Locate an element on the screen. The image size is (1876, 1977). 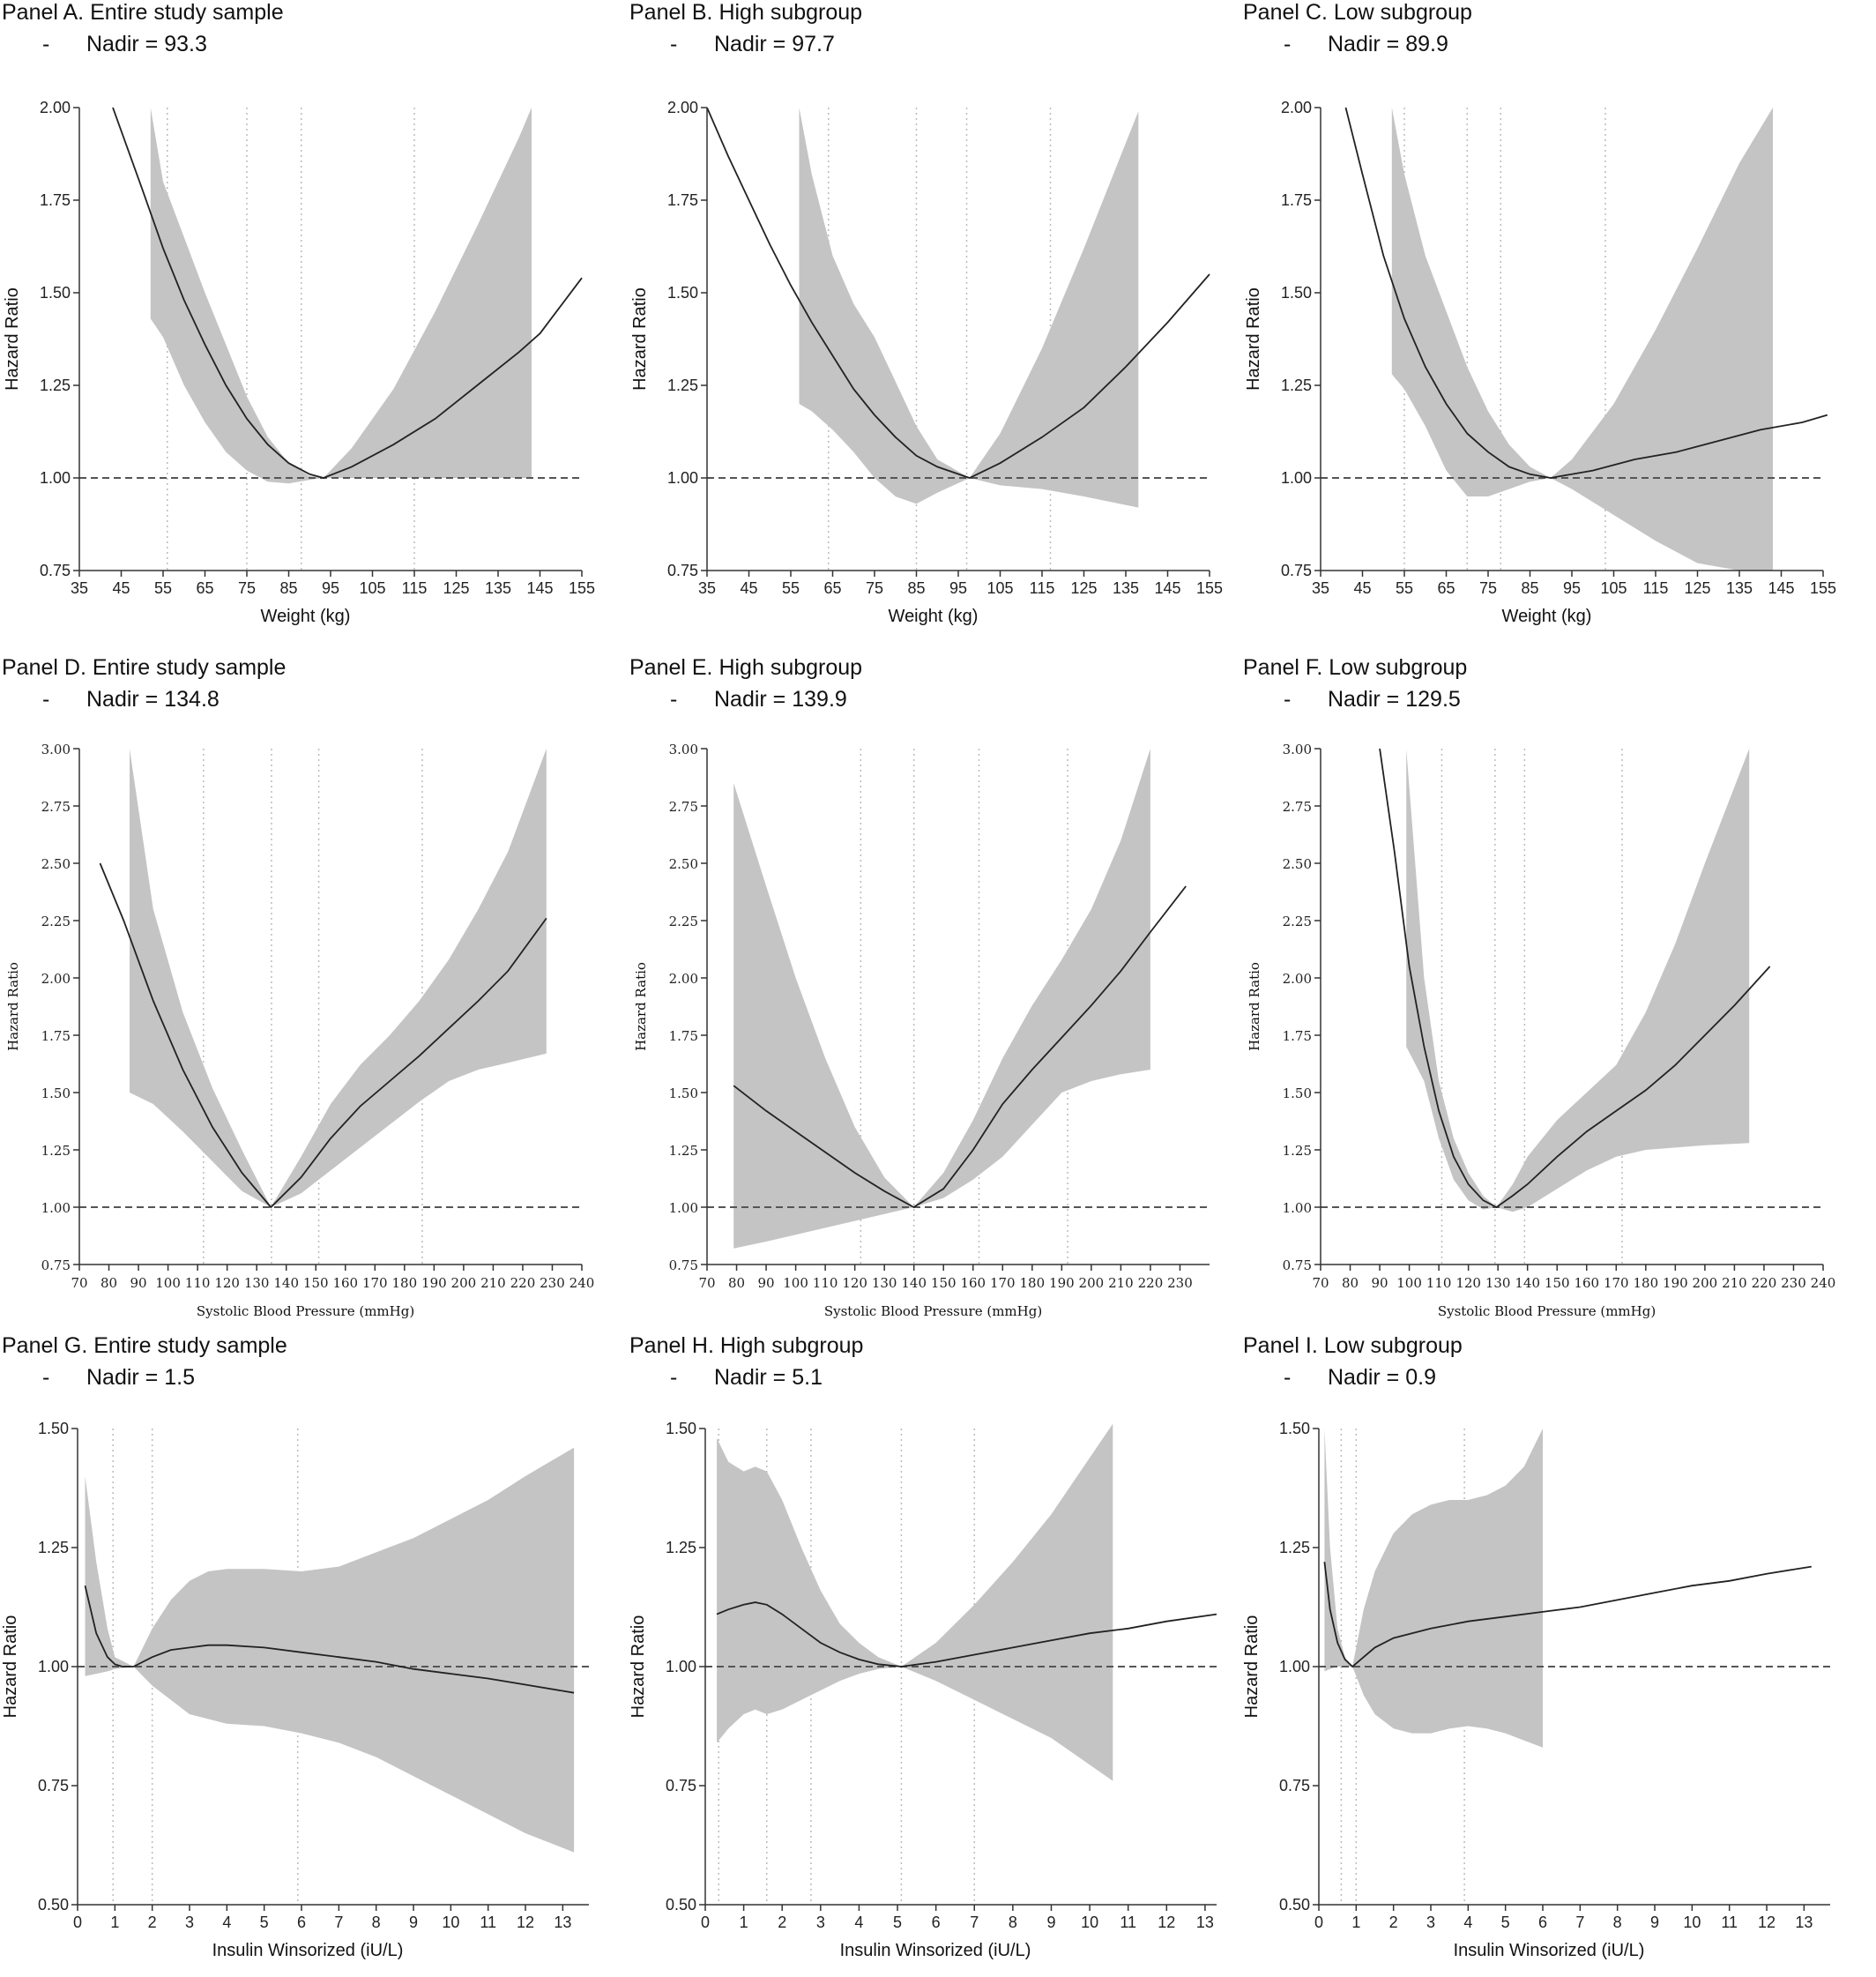
nadir-value: Nadir = 0.9 is located at coordinates (1382, 1377).